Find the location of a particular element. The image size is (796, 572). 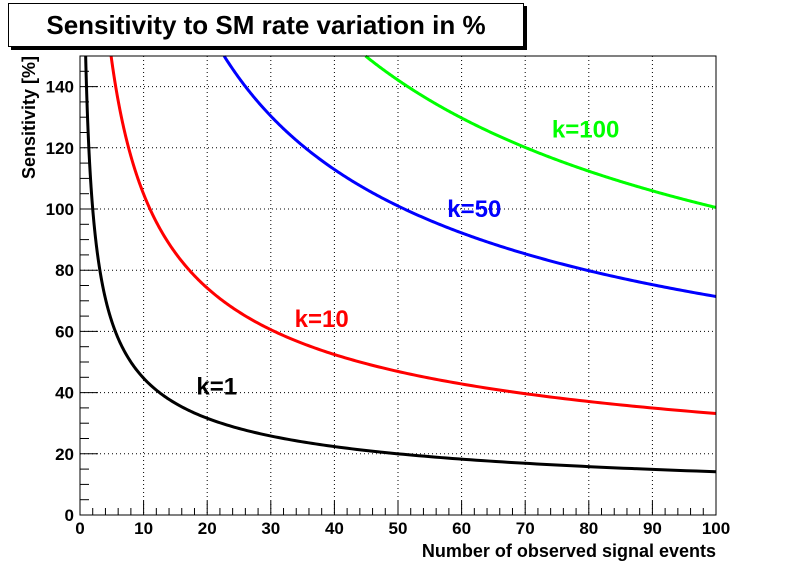

chart-title-box: Sensitivity to SM rate variation in % is located at coordinates (266, 25).